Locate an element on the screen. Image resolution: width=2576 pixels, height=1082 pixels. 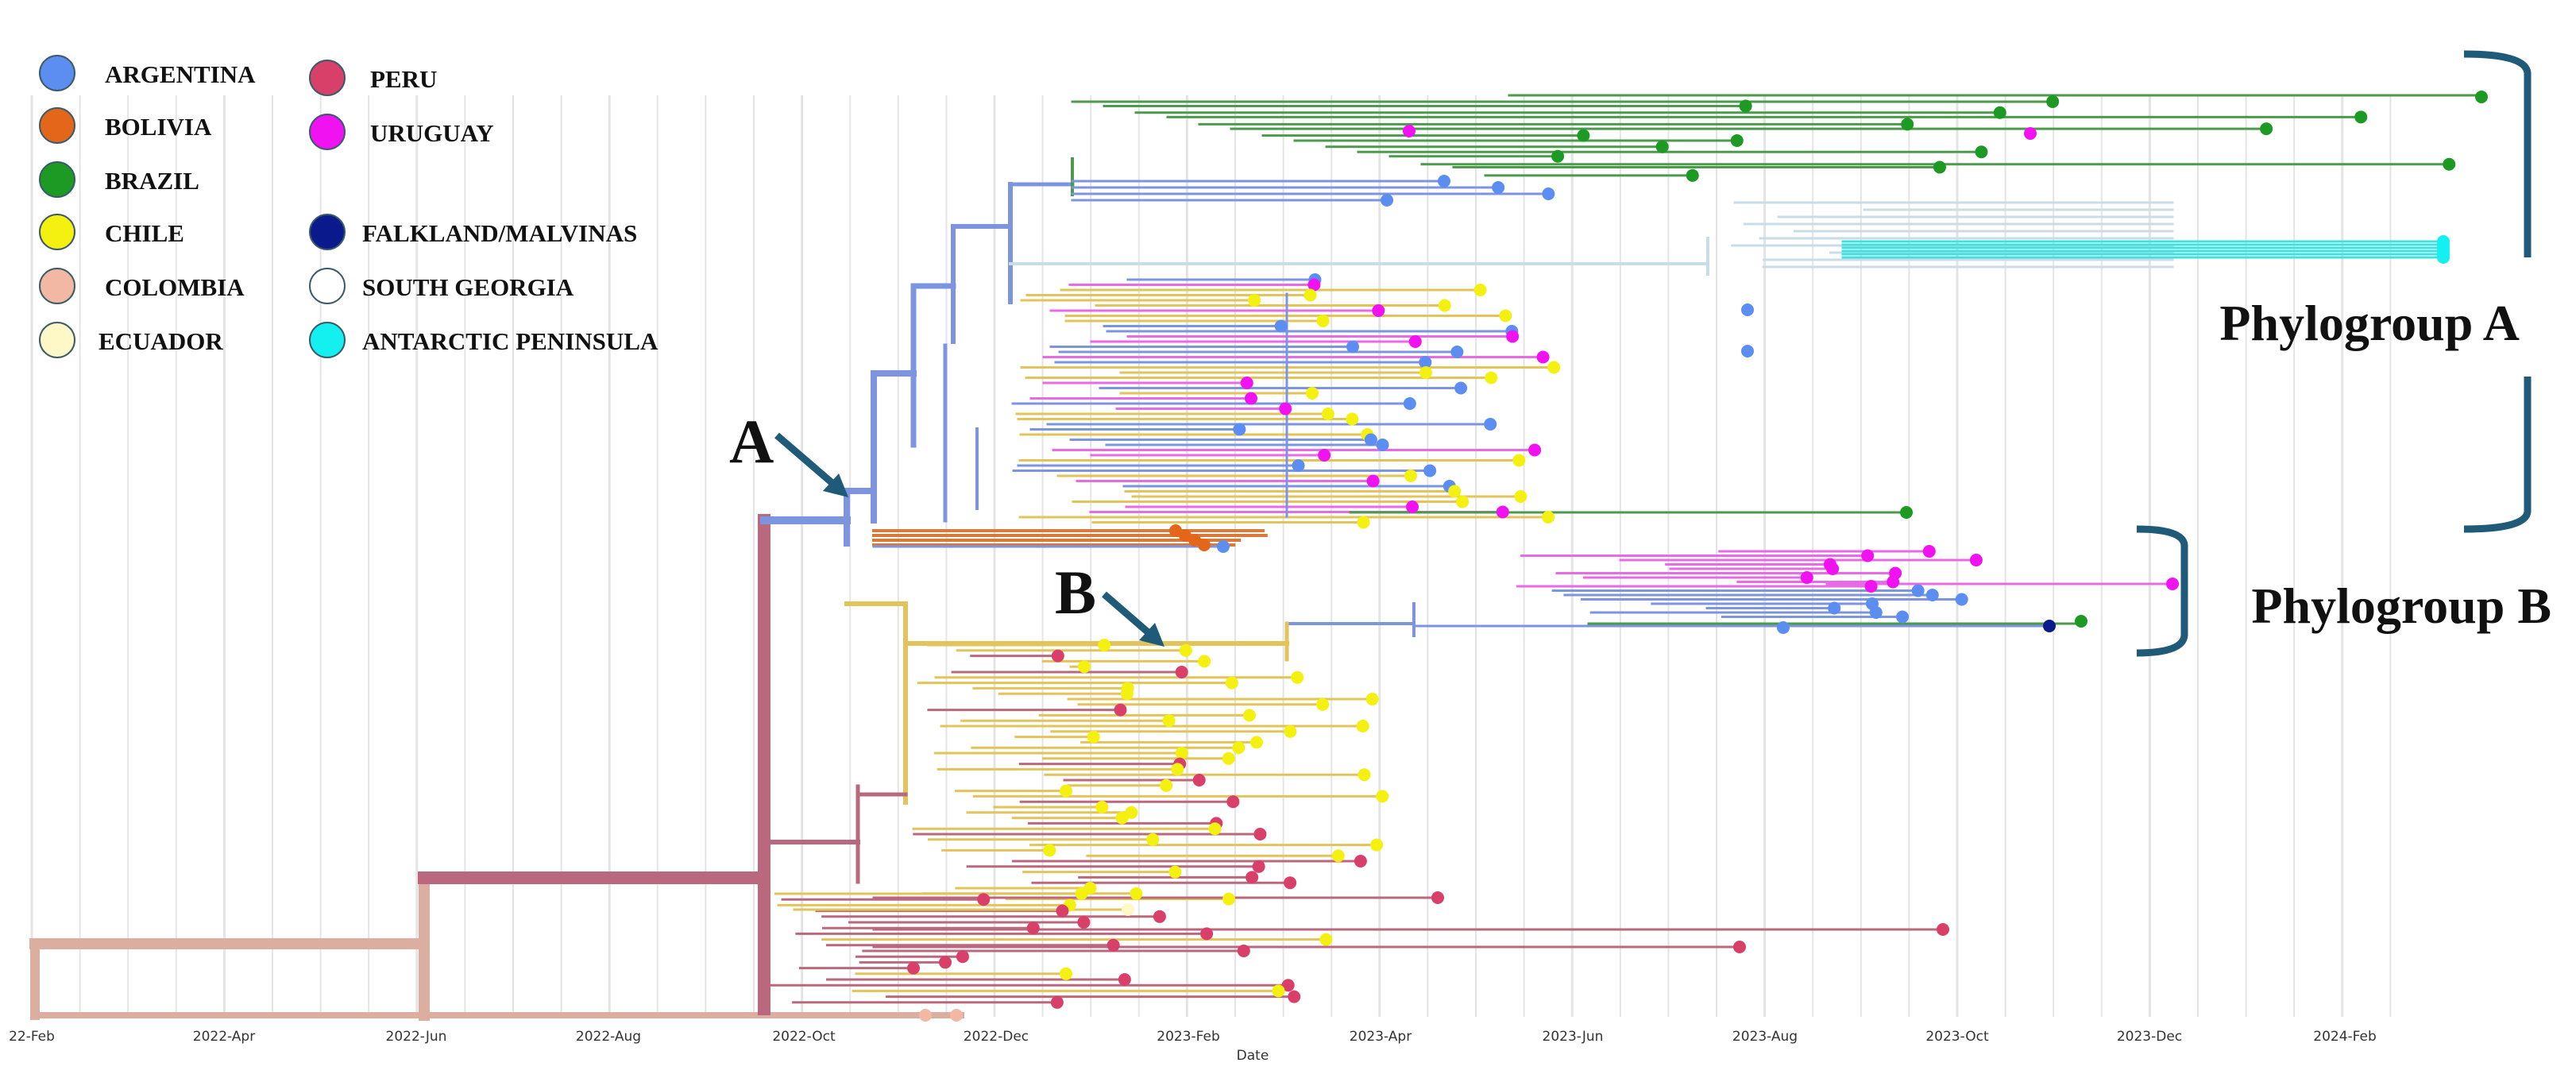
legend-item-antarctic-peninsula: ANTARCTIC PENINSULA is located at coordinates (483, 340).